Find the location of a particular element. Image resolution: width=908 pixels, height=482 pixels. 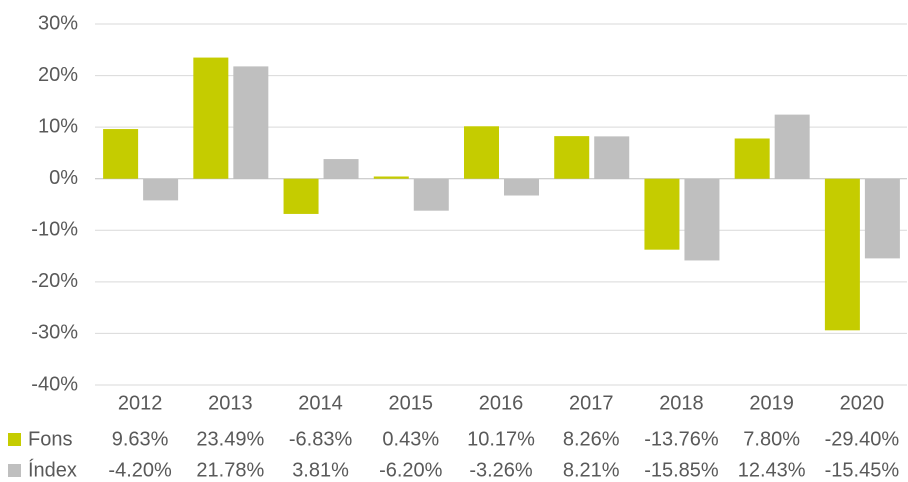

value-label: 21.78% is located at coordinates (230, 470).